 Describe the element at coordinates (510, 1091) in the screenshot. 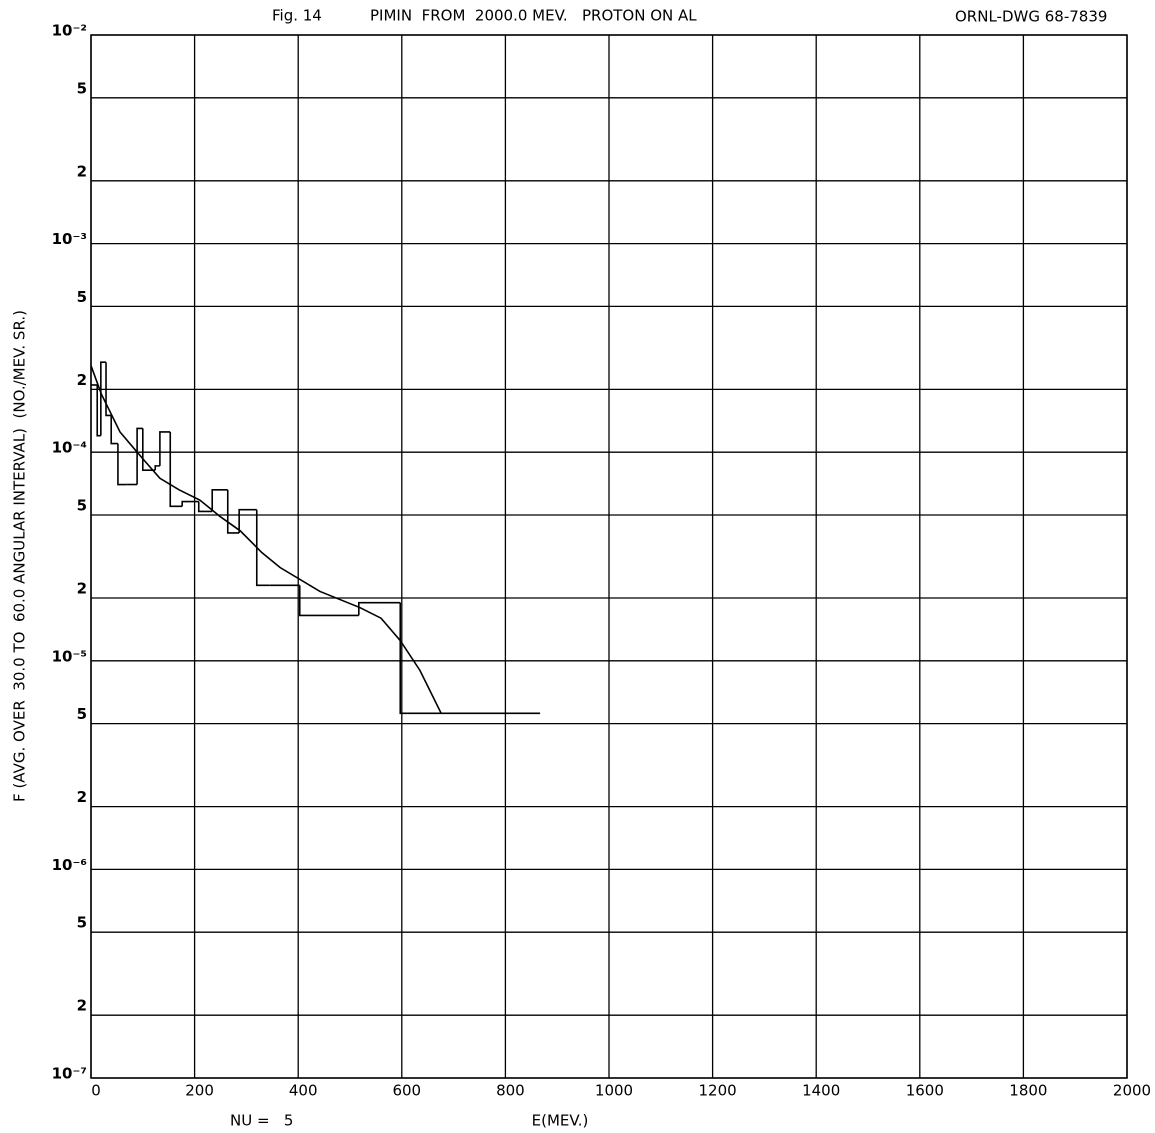

I see `x-tick-label: 800` at that location.